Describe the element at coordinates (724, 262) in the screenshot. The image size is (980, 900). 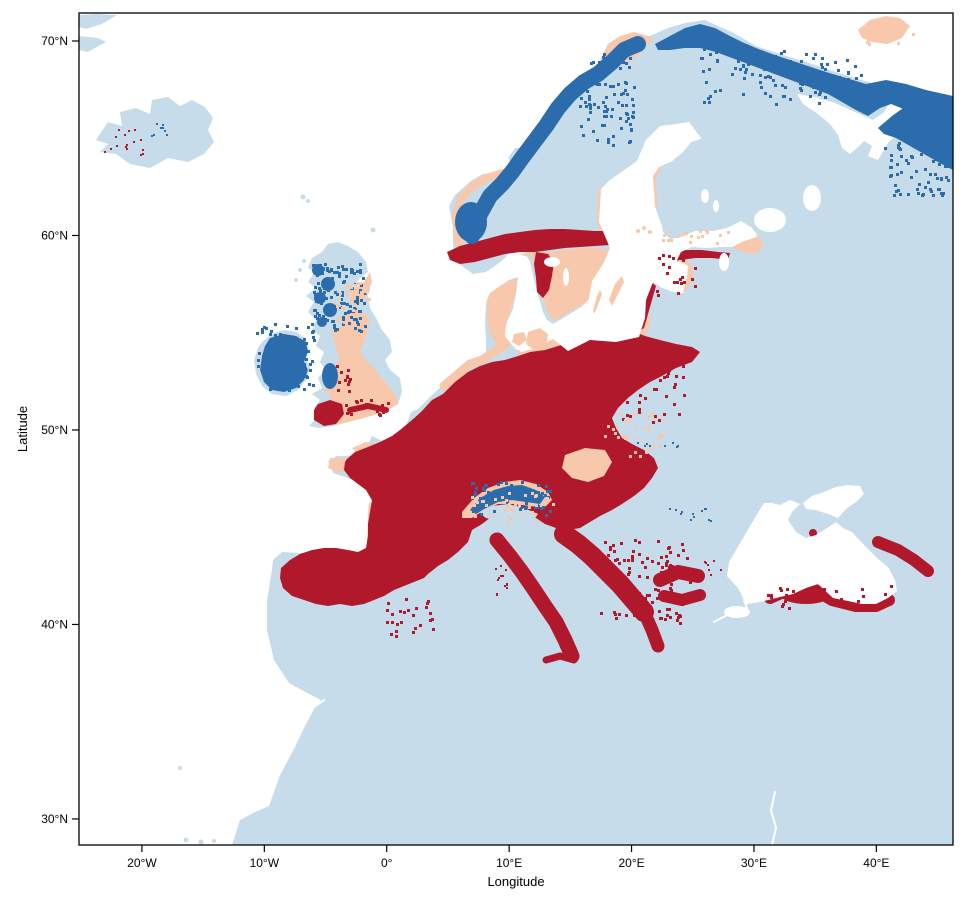
I see `lake-peipus` at that location.